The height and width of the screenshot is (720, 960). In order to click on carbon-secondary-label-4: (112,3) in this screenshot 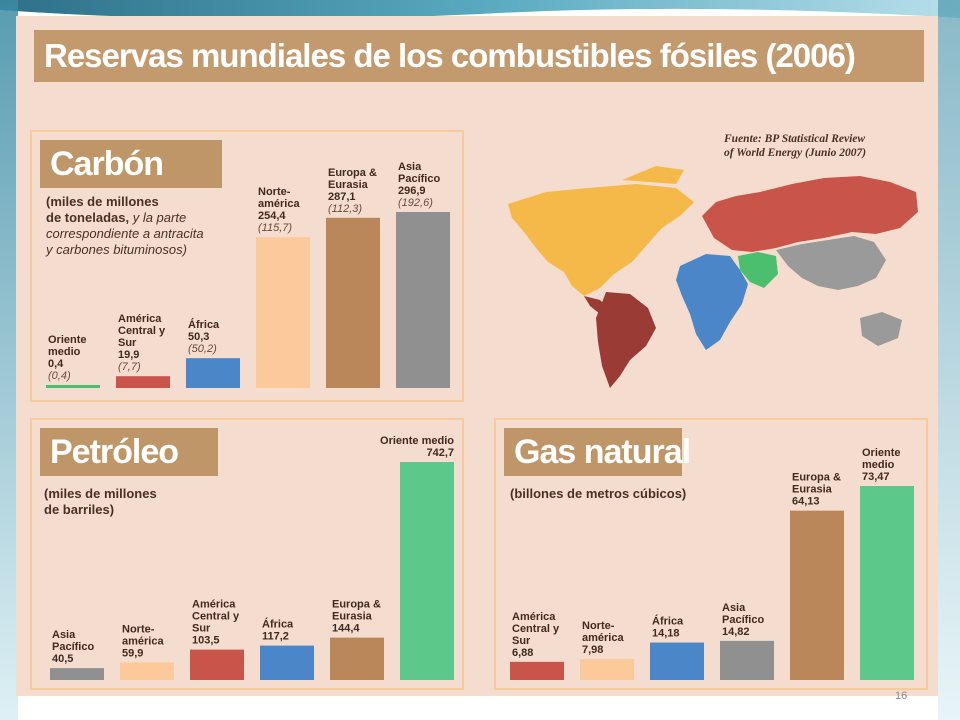, I will do `click(345, 209)`.